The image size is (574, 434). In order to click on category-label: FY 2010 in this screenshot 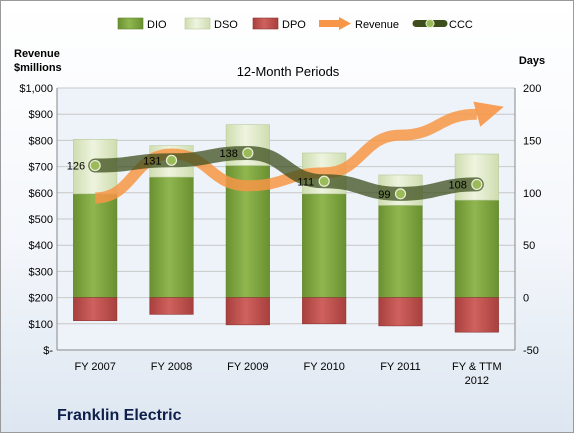, I will do `click(323, 367)`.